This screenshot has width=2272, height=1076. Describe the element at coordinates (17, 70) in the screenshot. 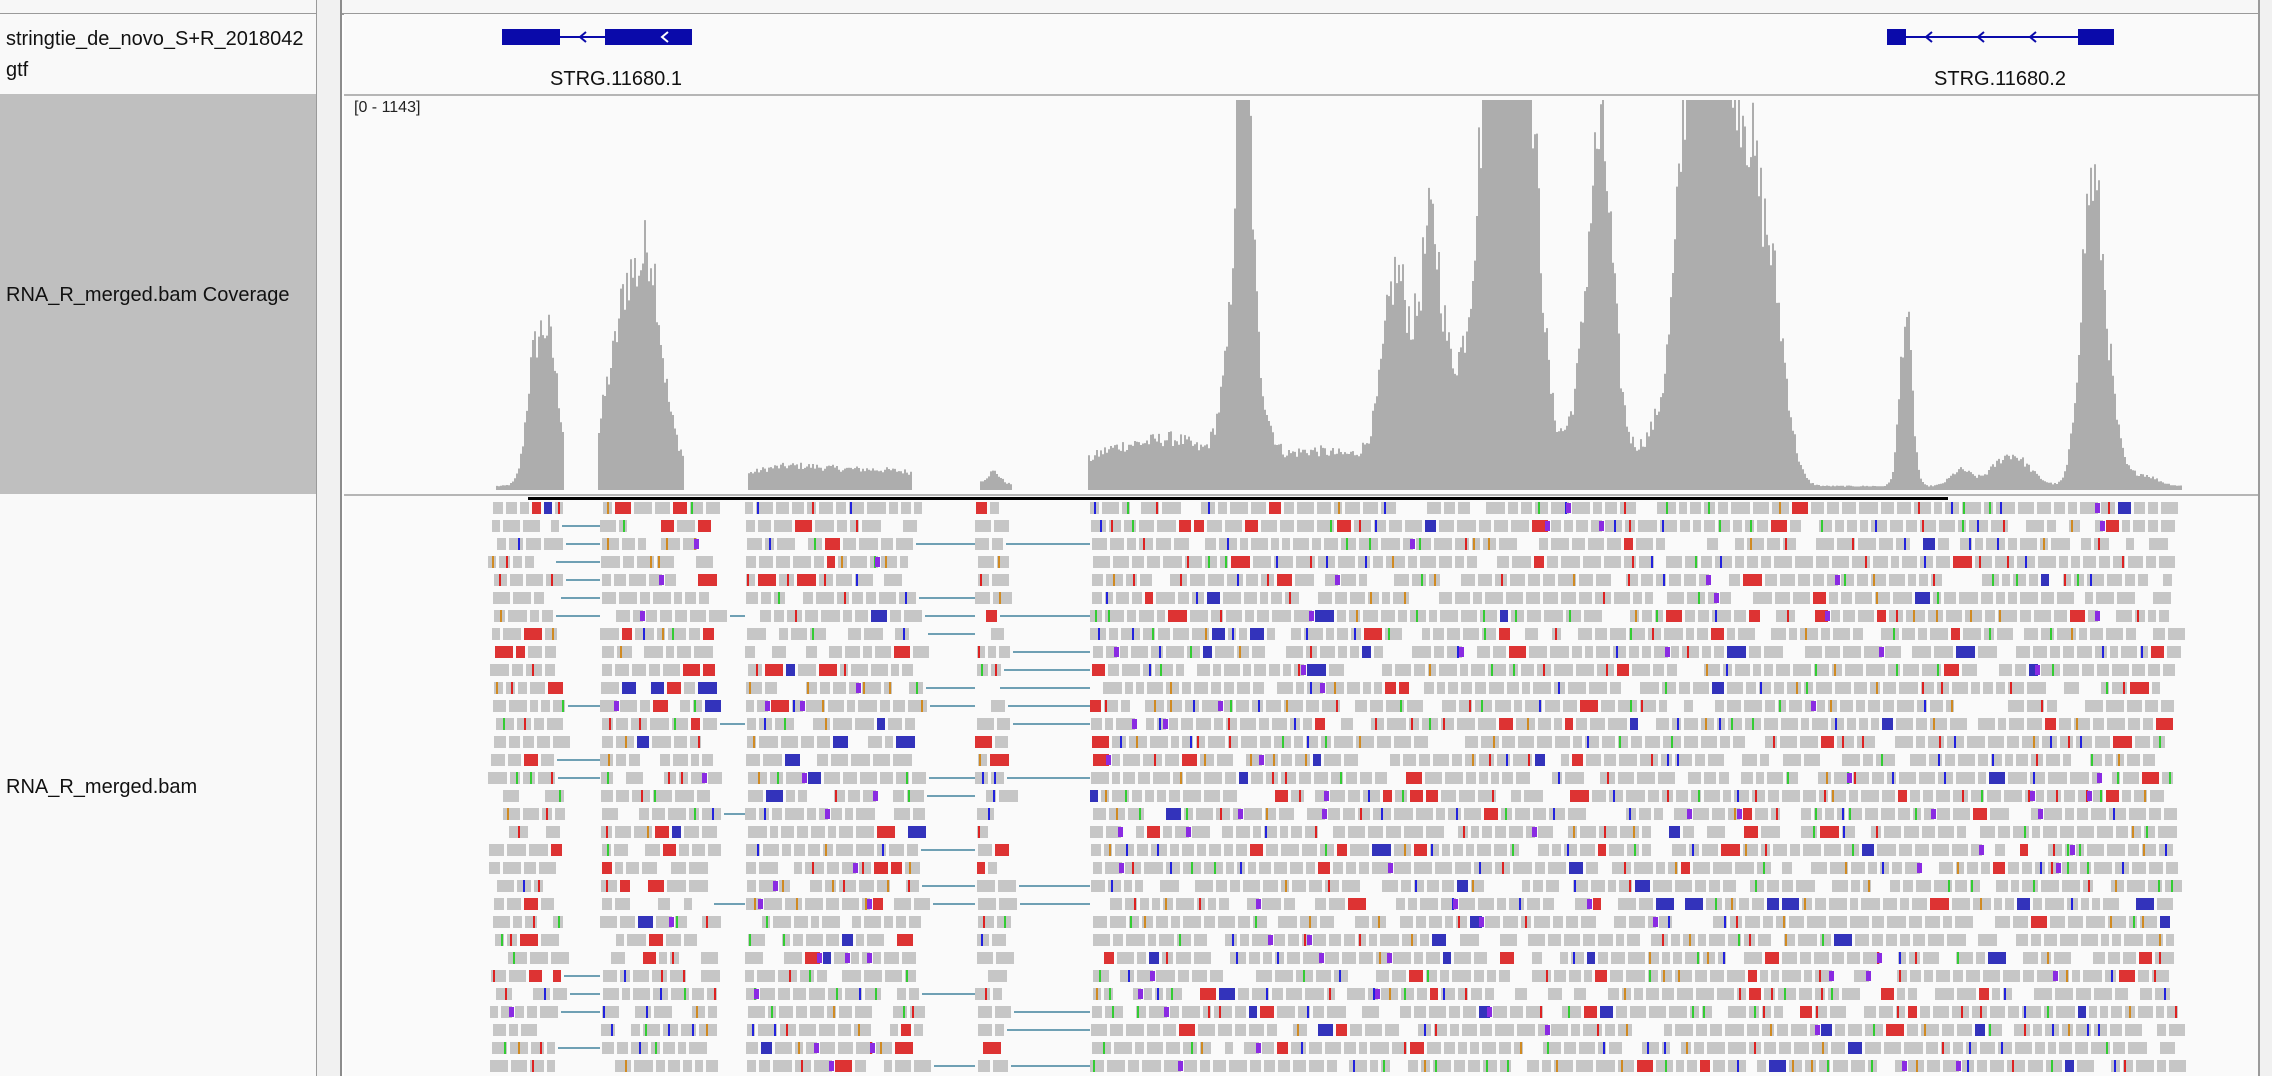

I see `annotation-track-name-suffix: gtf` at that location.